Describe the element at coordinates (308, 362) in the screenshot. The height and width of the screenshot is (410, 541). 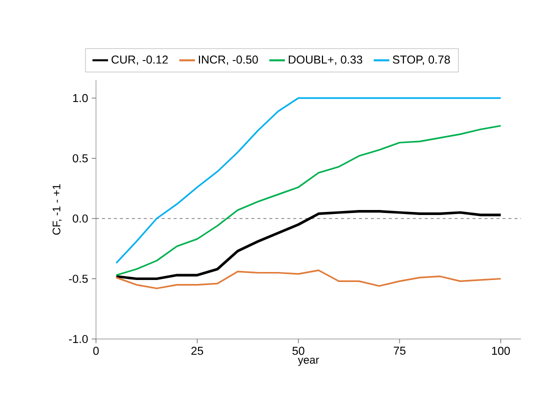
I see `x-axis-title: year` at that location.